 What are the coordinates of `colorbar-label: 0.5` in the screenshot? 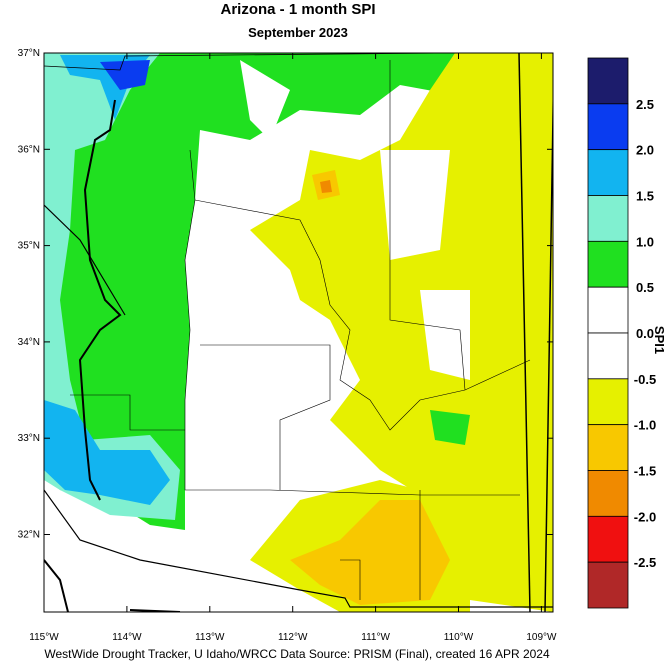 It's located at (645, 287).